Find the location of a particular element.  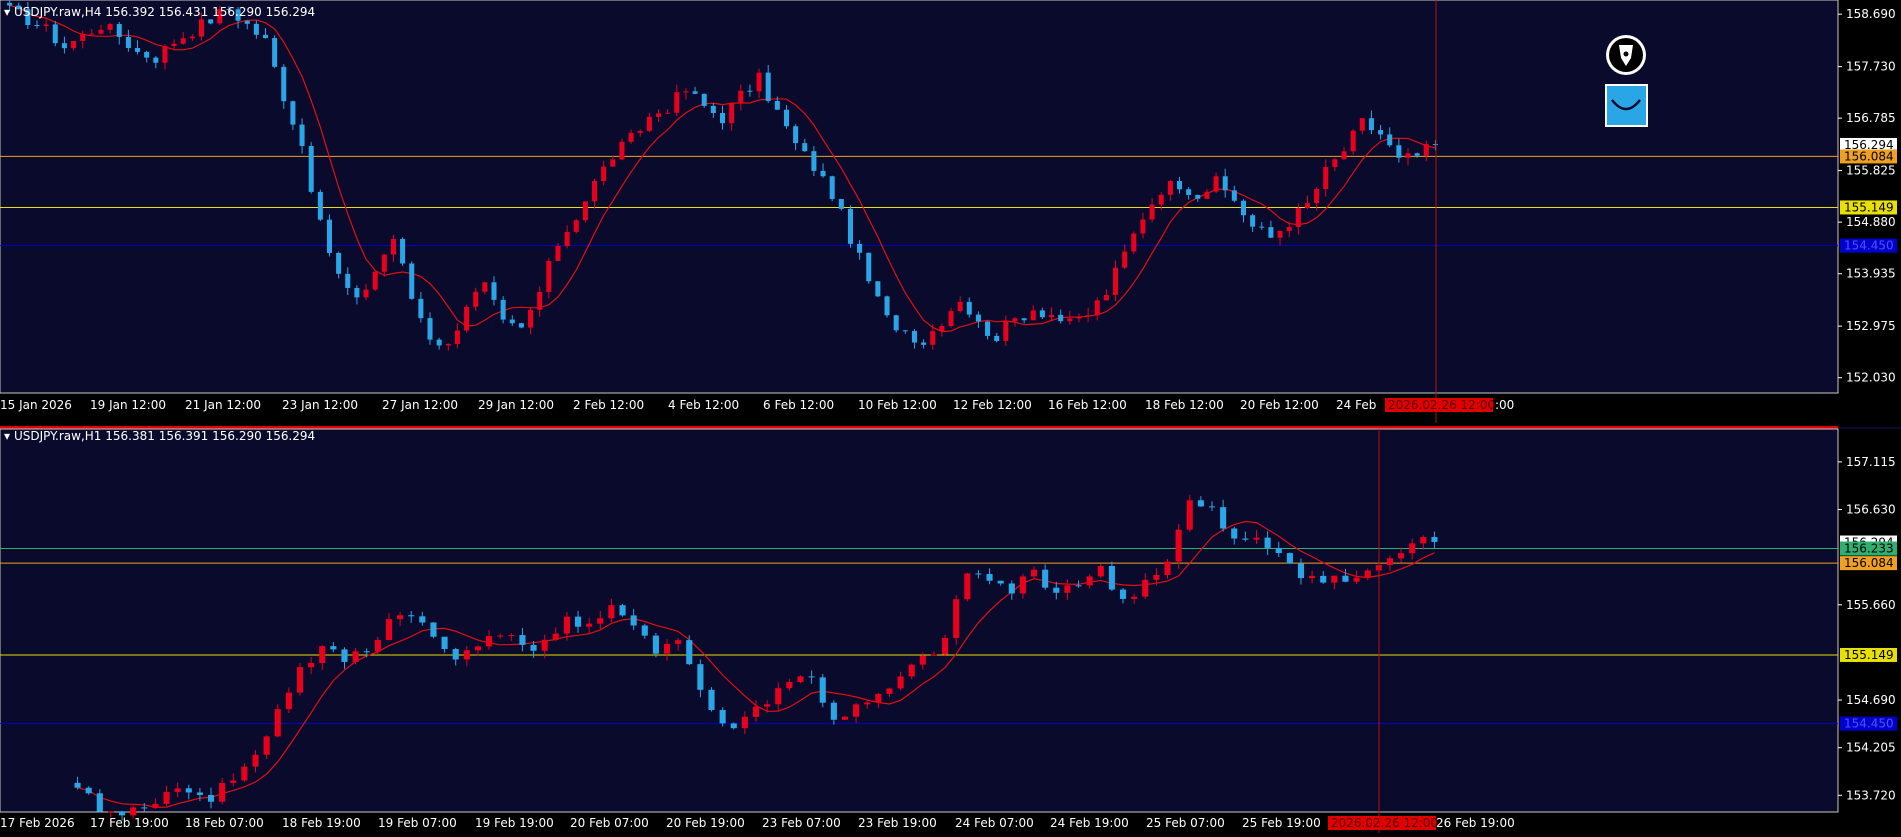

h1-crosshair-date: 2026.02.26 12:00 is located at coordinates (1384, 823).